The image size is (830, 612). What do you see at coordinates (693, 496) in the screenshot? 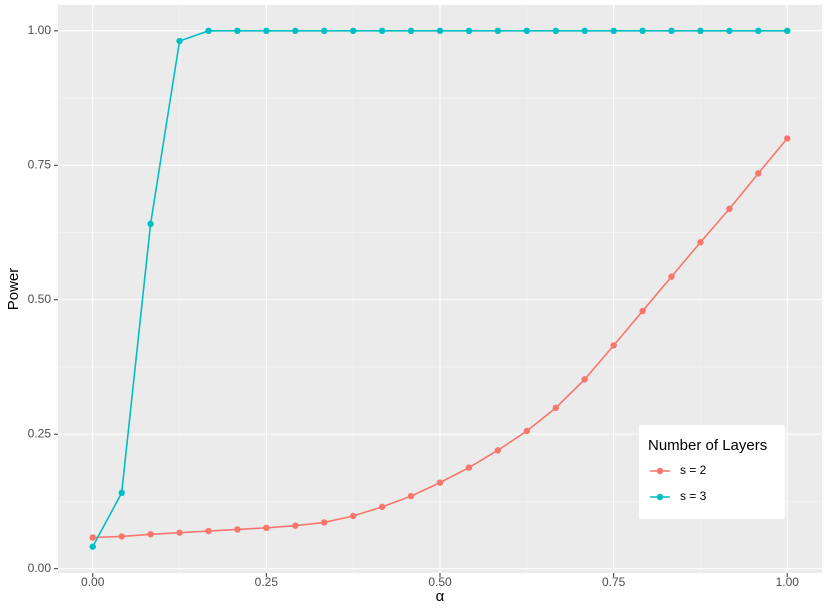
I see `legend-label: s = 3` at bounding box center [693, 496].